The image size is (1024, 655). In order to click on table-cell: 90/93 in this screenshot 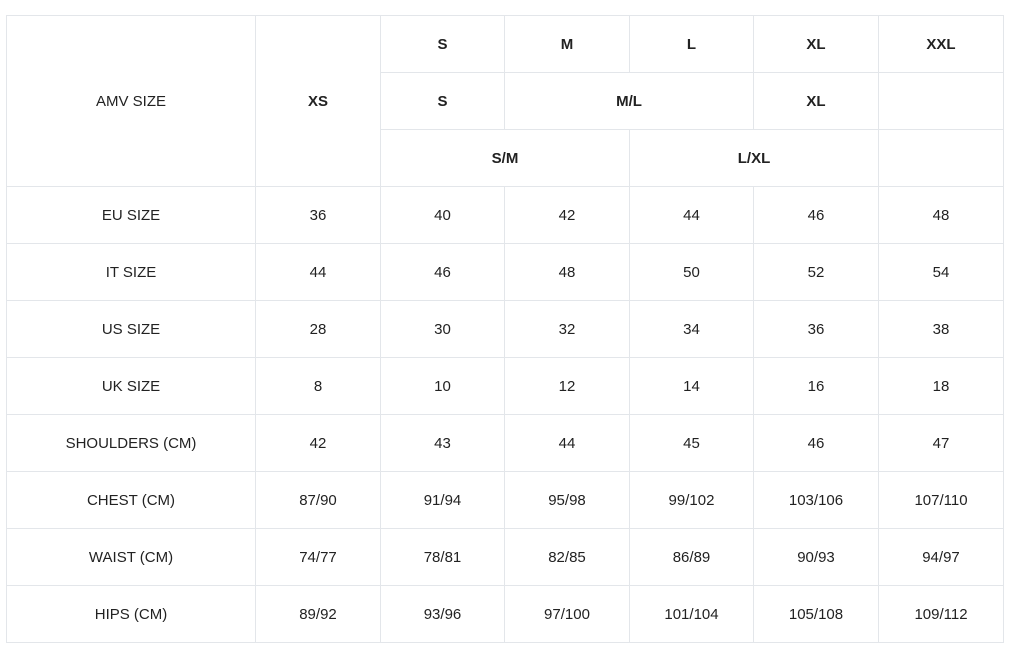, I will do `click(816, 557)`.